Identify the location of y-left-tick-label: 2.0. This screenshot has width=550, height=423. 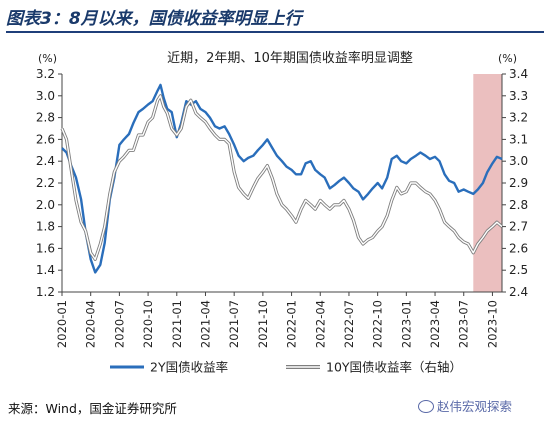
(45, 205).